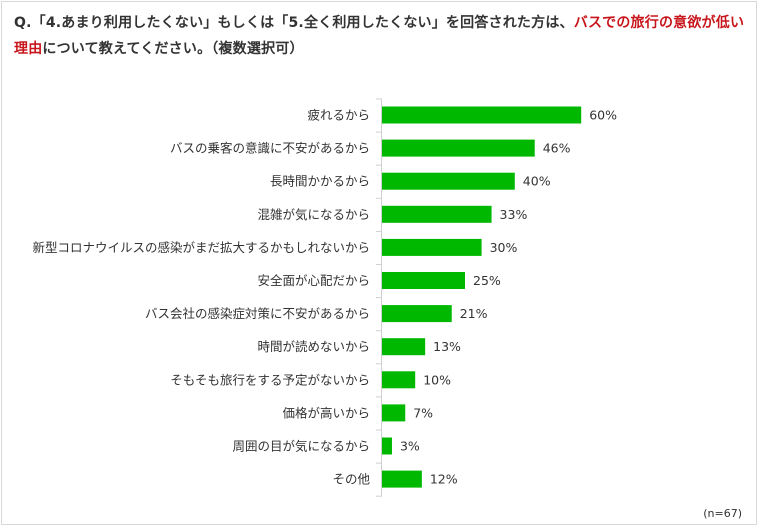 This screenshot has height=528, width=760. Describe the element at coordinates (722, 513) in the screenshot. I see `sample-size-note: (n=67)` at that location.